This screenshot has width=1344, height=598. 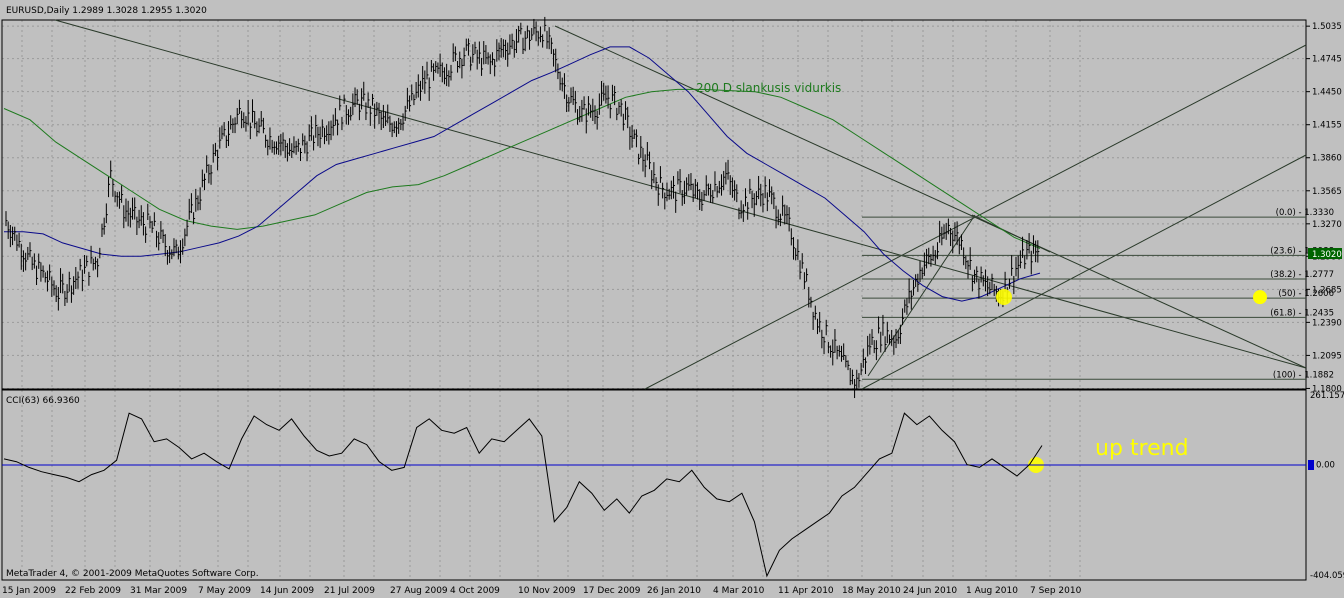 I want to click on cci-annotation: up trend, so click(x=1142, y=448).